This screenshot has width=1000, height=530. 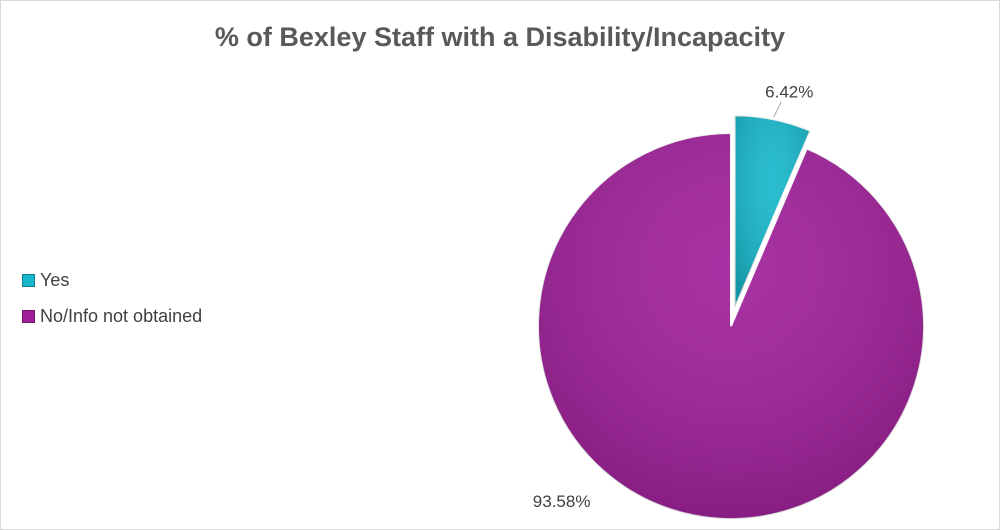 What do you see at coordinates (28, 280) in the screenshot?
I see `legend-swatch-yes` at bounding box center [28, 280].